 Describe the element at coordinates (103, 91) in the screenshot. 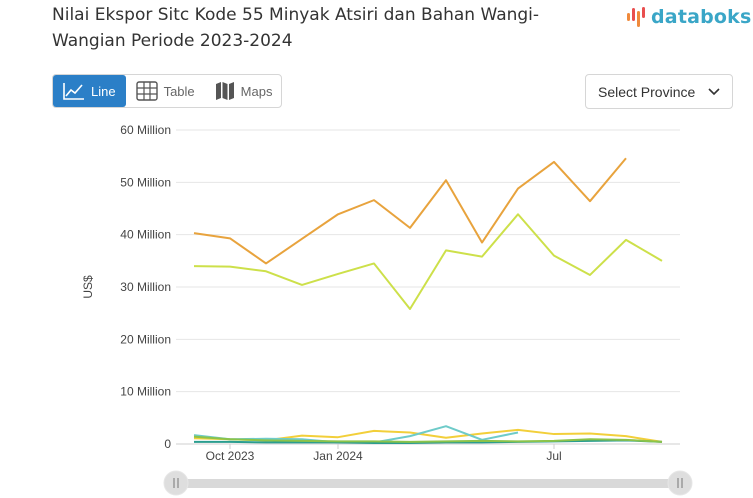

I see `tab-line-label: Line` at that location.